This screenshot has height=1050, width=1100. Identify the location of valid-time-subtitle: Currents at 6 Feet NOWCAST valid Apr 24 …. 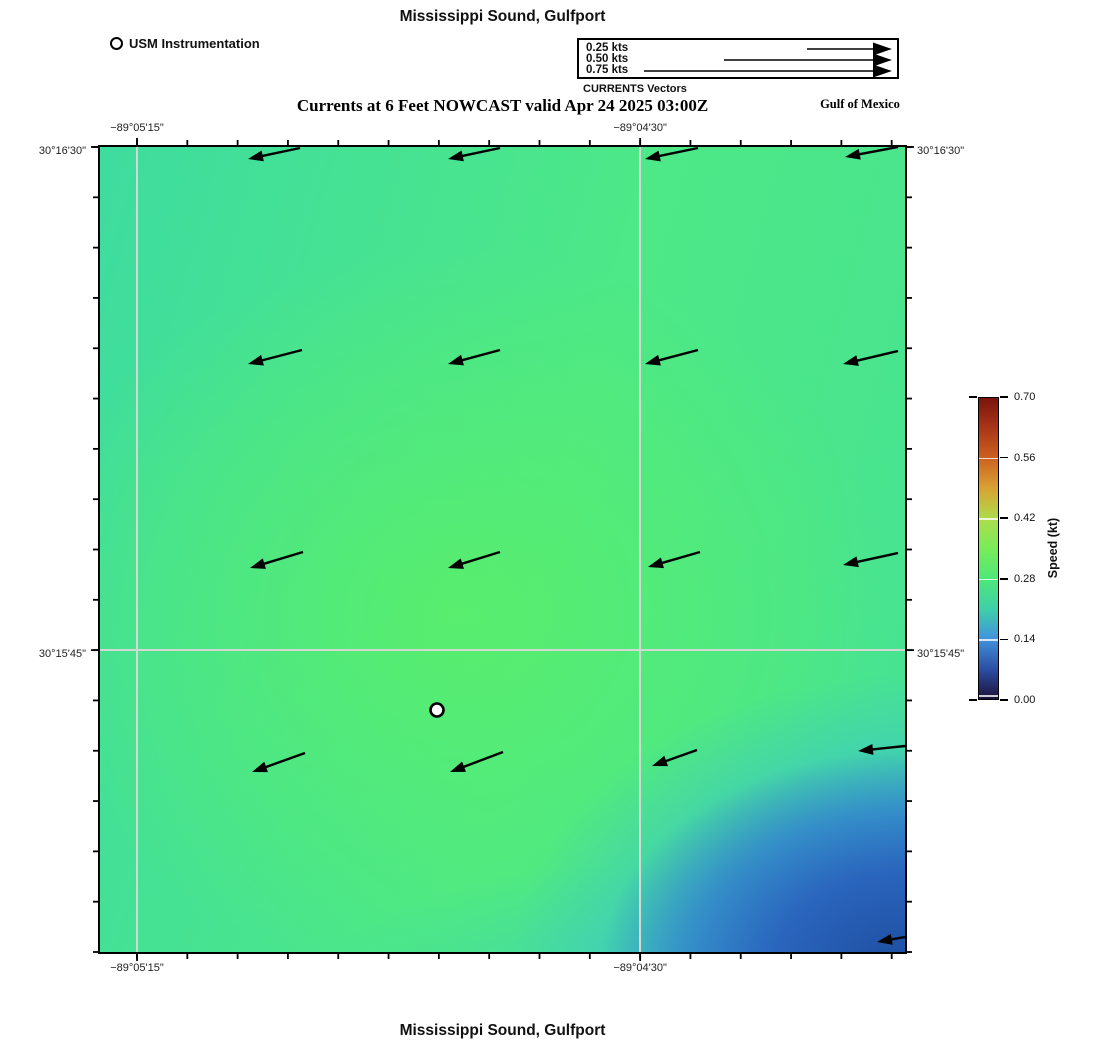
(502, 105).